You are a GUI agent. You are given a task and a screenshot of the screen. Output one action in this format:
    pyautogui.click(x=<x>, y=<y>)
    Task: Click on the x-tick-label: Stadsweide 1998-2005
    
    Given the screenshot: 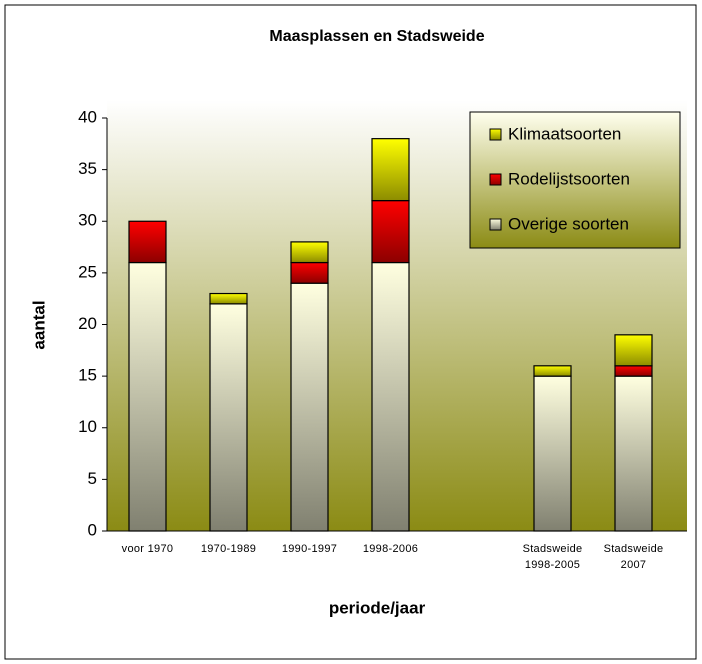 What is the action you would take?
    pyautogui.click(x=552, y=557)
    